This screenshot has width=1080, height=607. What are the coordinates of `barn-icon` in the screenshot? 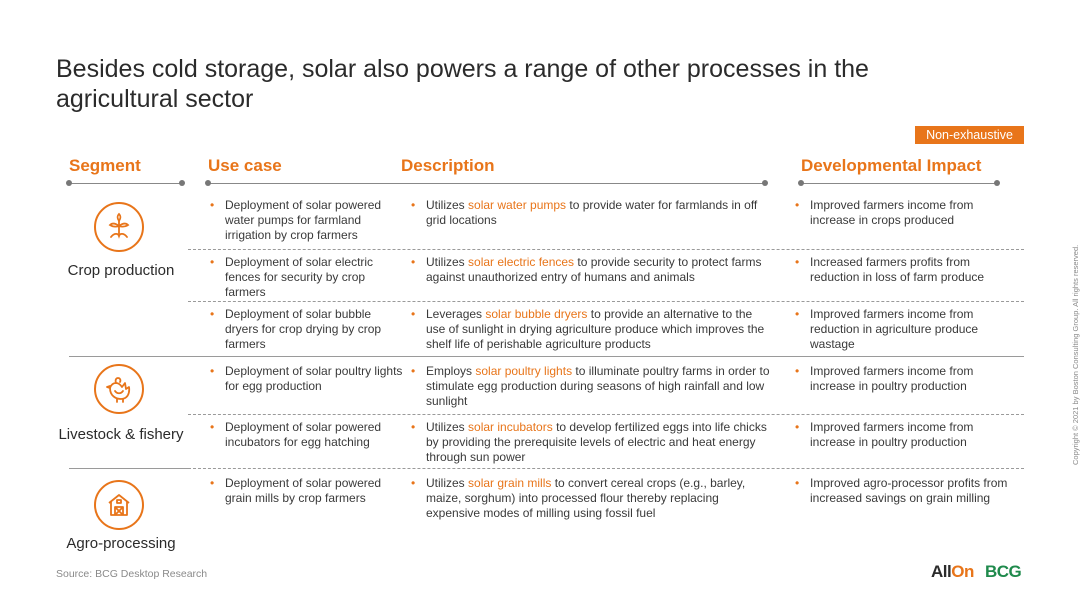 It's located at (119, 505).